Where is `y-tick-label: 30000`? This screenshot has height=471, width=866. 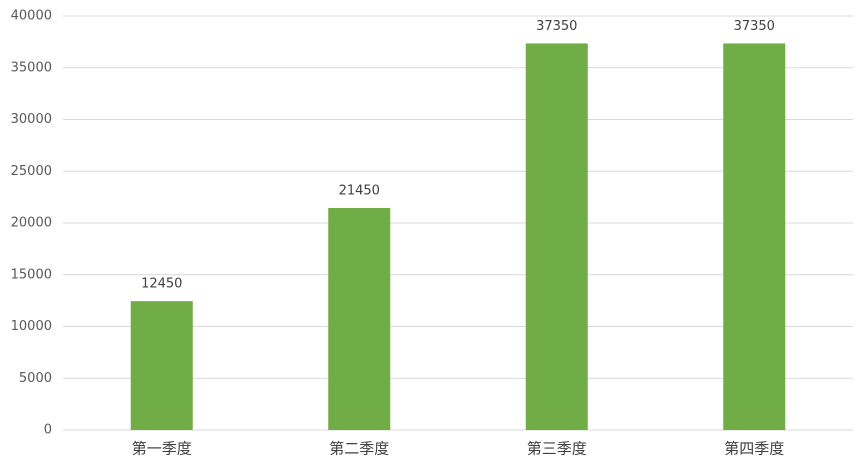 y-tick-label: 30000 is located at coordinates (31, 119).